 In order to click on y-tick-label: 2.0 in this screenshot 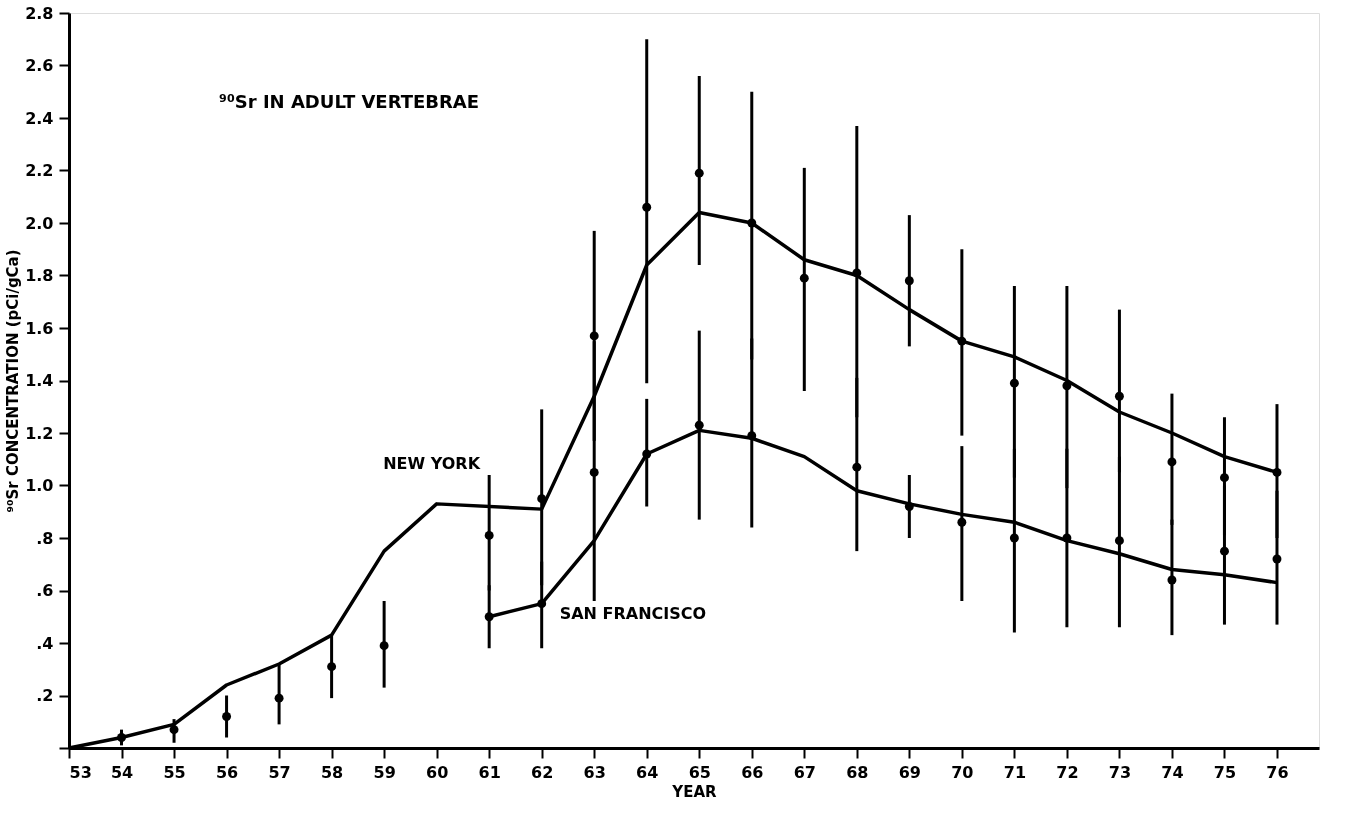, I will do `click(39, 223)`.